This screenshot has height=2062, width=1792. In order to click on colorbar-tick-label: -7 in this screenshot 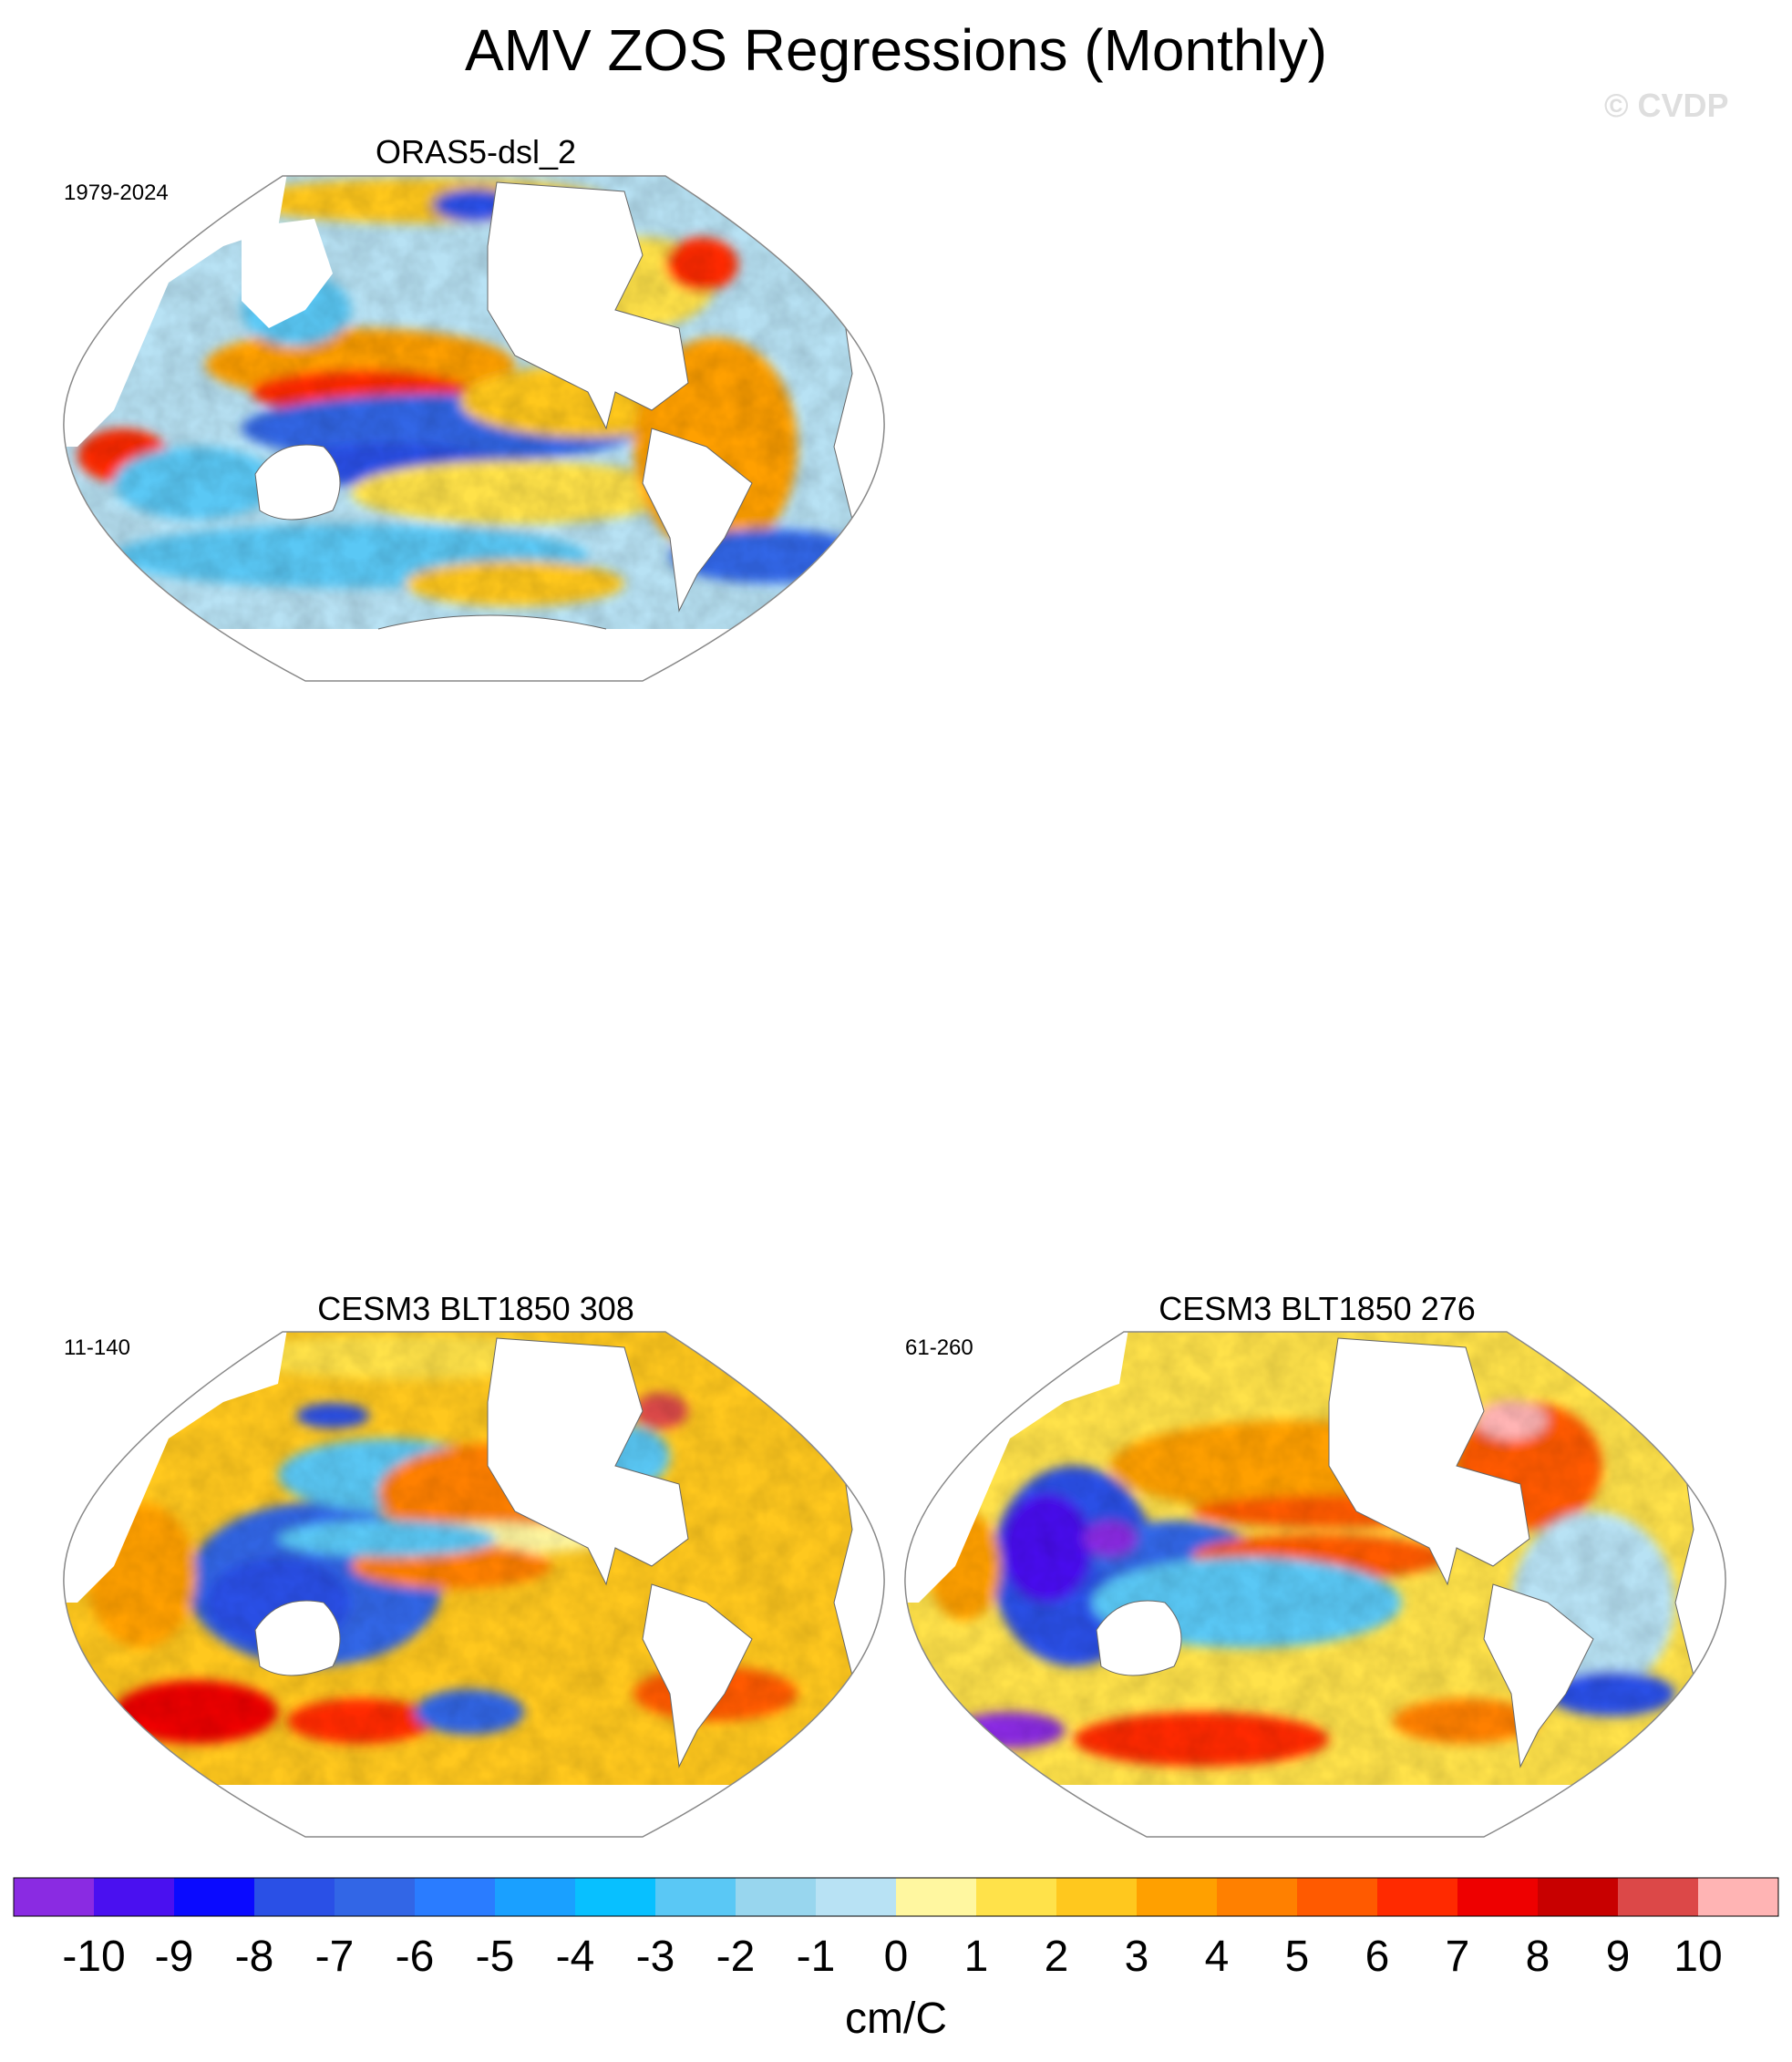, I will do `click(335, 1957)`.